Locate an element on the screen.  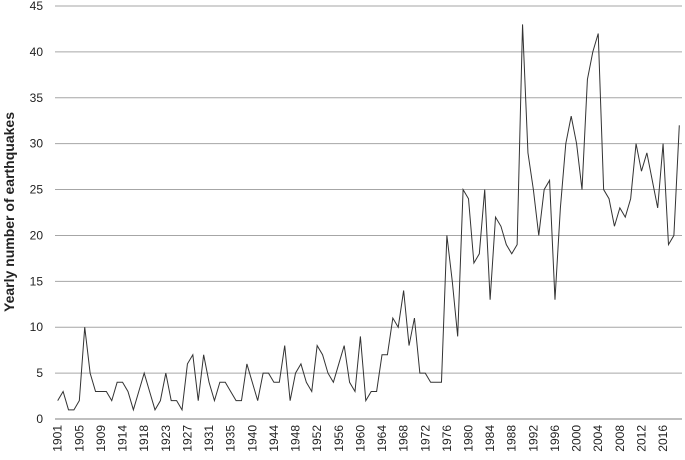
x-tick-label: 2000 is located at coordinates (577, 438).